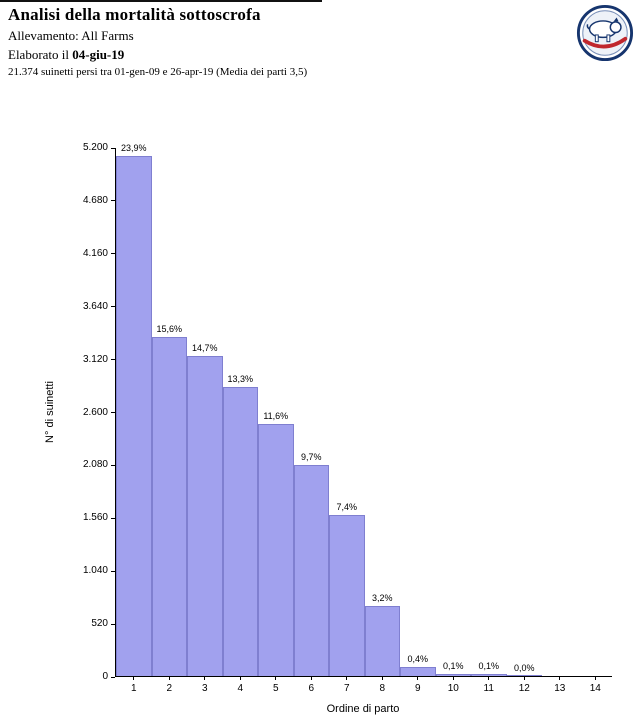 The width and height of the screenshot is (643, 720). Describe the element at coordinates (276, 415) in the screenshot. I see `bar-value-label: 11,6%` at that location.